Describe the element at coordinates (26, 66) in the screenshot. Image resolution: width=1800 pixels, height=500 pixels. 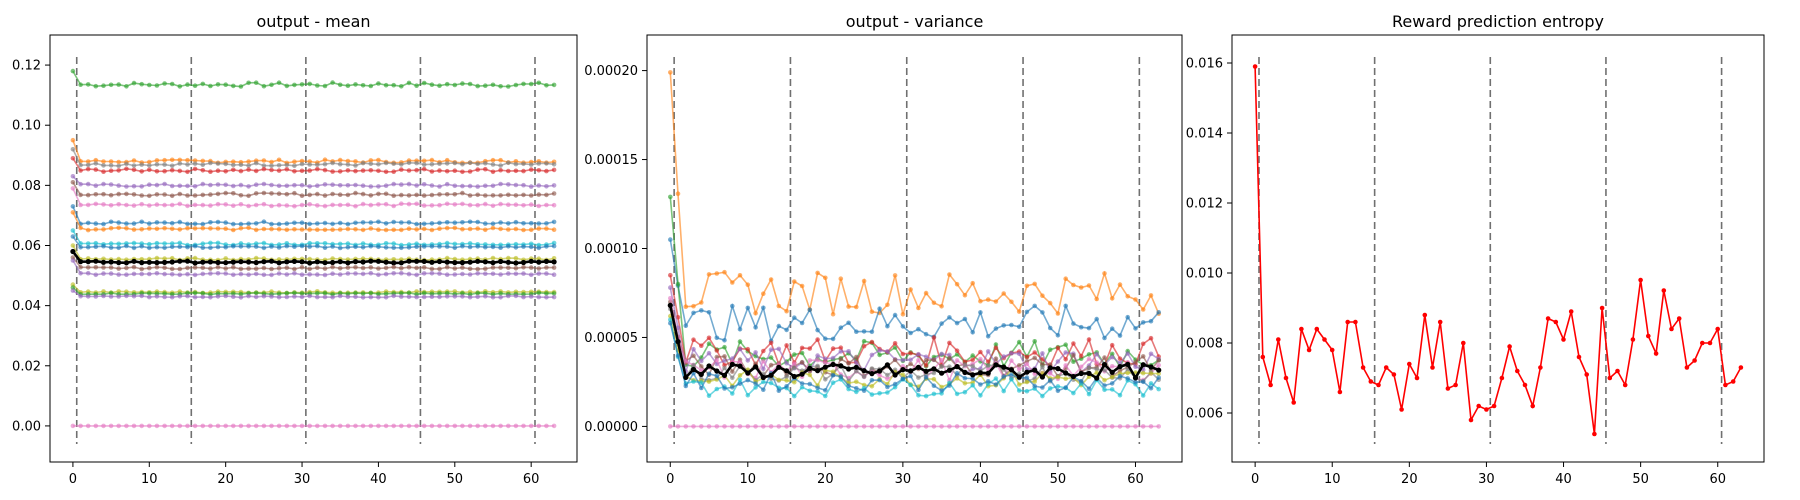
I see `y-tick-label: 0.12` at that location.